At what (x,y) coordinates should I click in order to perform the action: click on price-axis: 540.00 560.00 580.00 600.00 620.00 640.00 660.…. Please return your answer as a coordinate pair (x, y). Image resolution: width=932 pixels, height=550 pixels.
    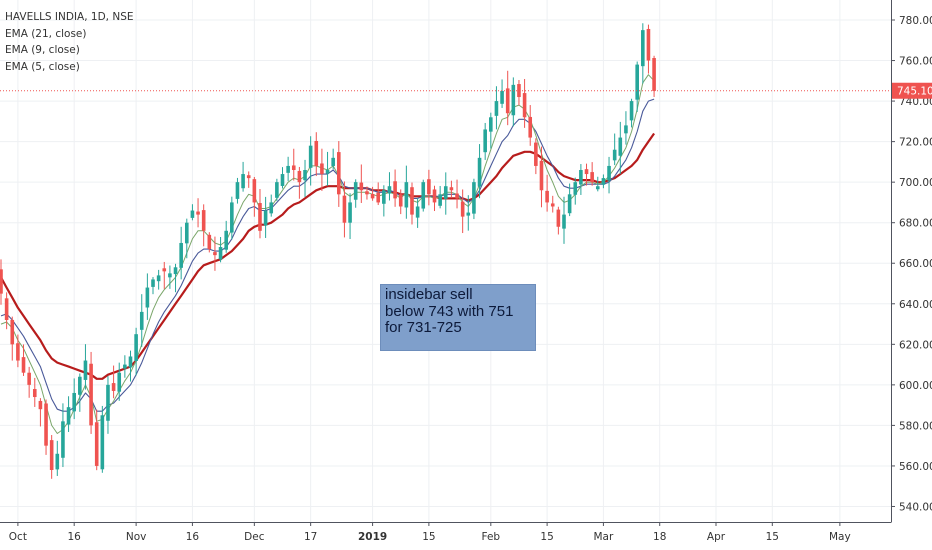
    Looking at the image, I should click on (911, 275).